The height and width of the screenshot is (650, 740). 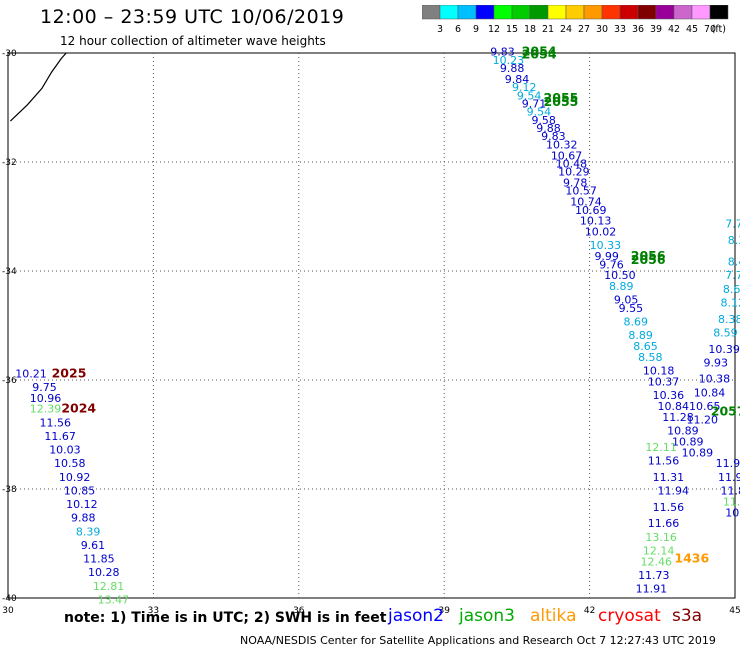 What do you see at coordinates (728, 463) in the screenshot?
I see `wave-height-label: 11.99` at bounding box center [728, 463].